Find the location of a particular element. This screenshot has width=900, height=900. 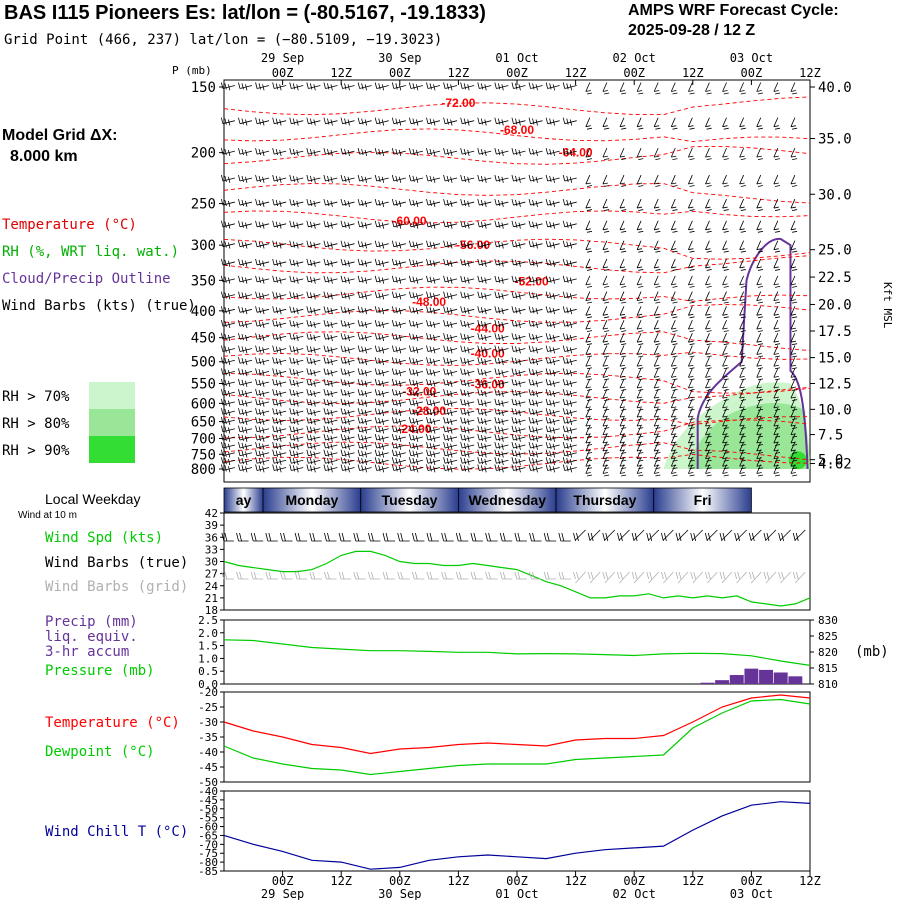

precip-label-2: liq. equiv. is located at coordinates (91, 637).